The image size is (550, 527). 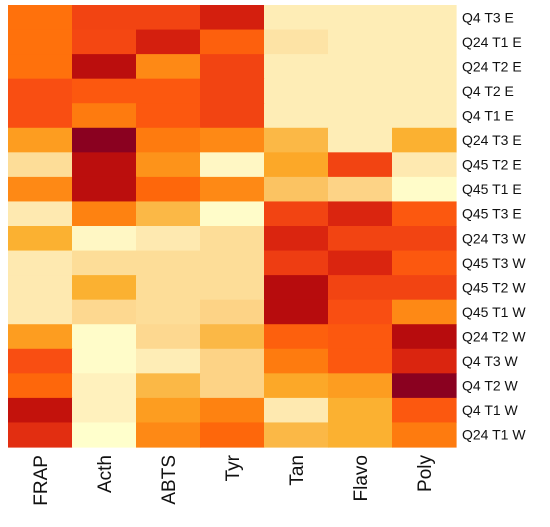 What do you see at coordinates (41, 480) in the screenshot?
I see `column-label: FRAP` at bounding box center [41, 480].